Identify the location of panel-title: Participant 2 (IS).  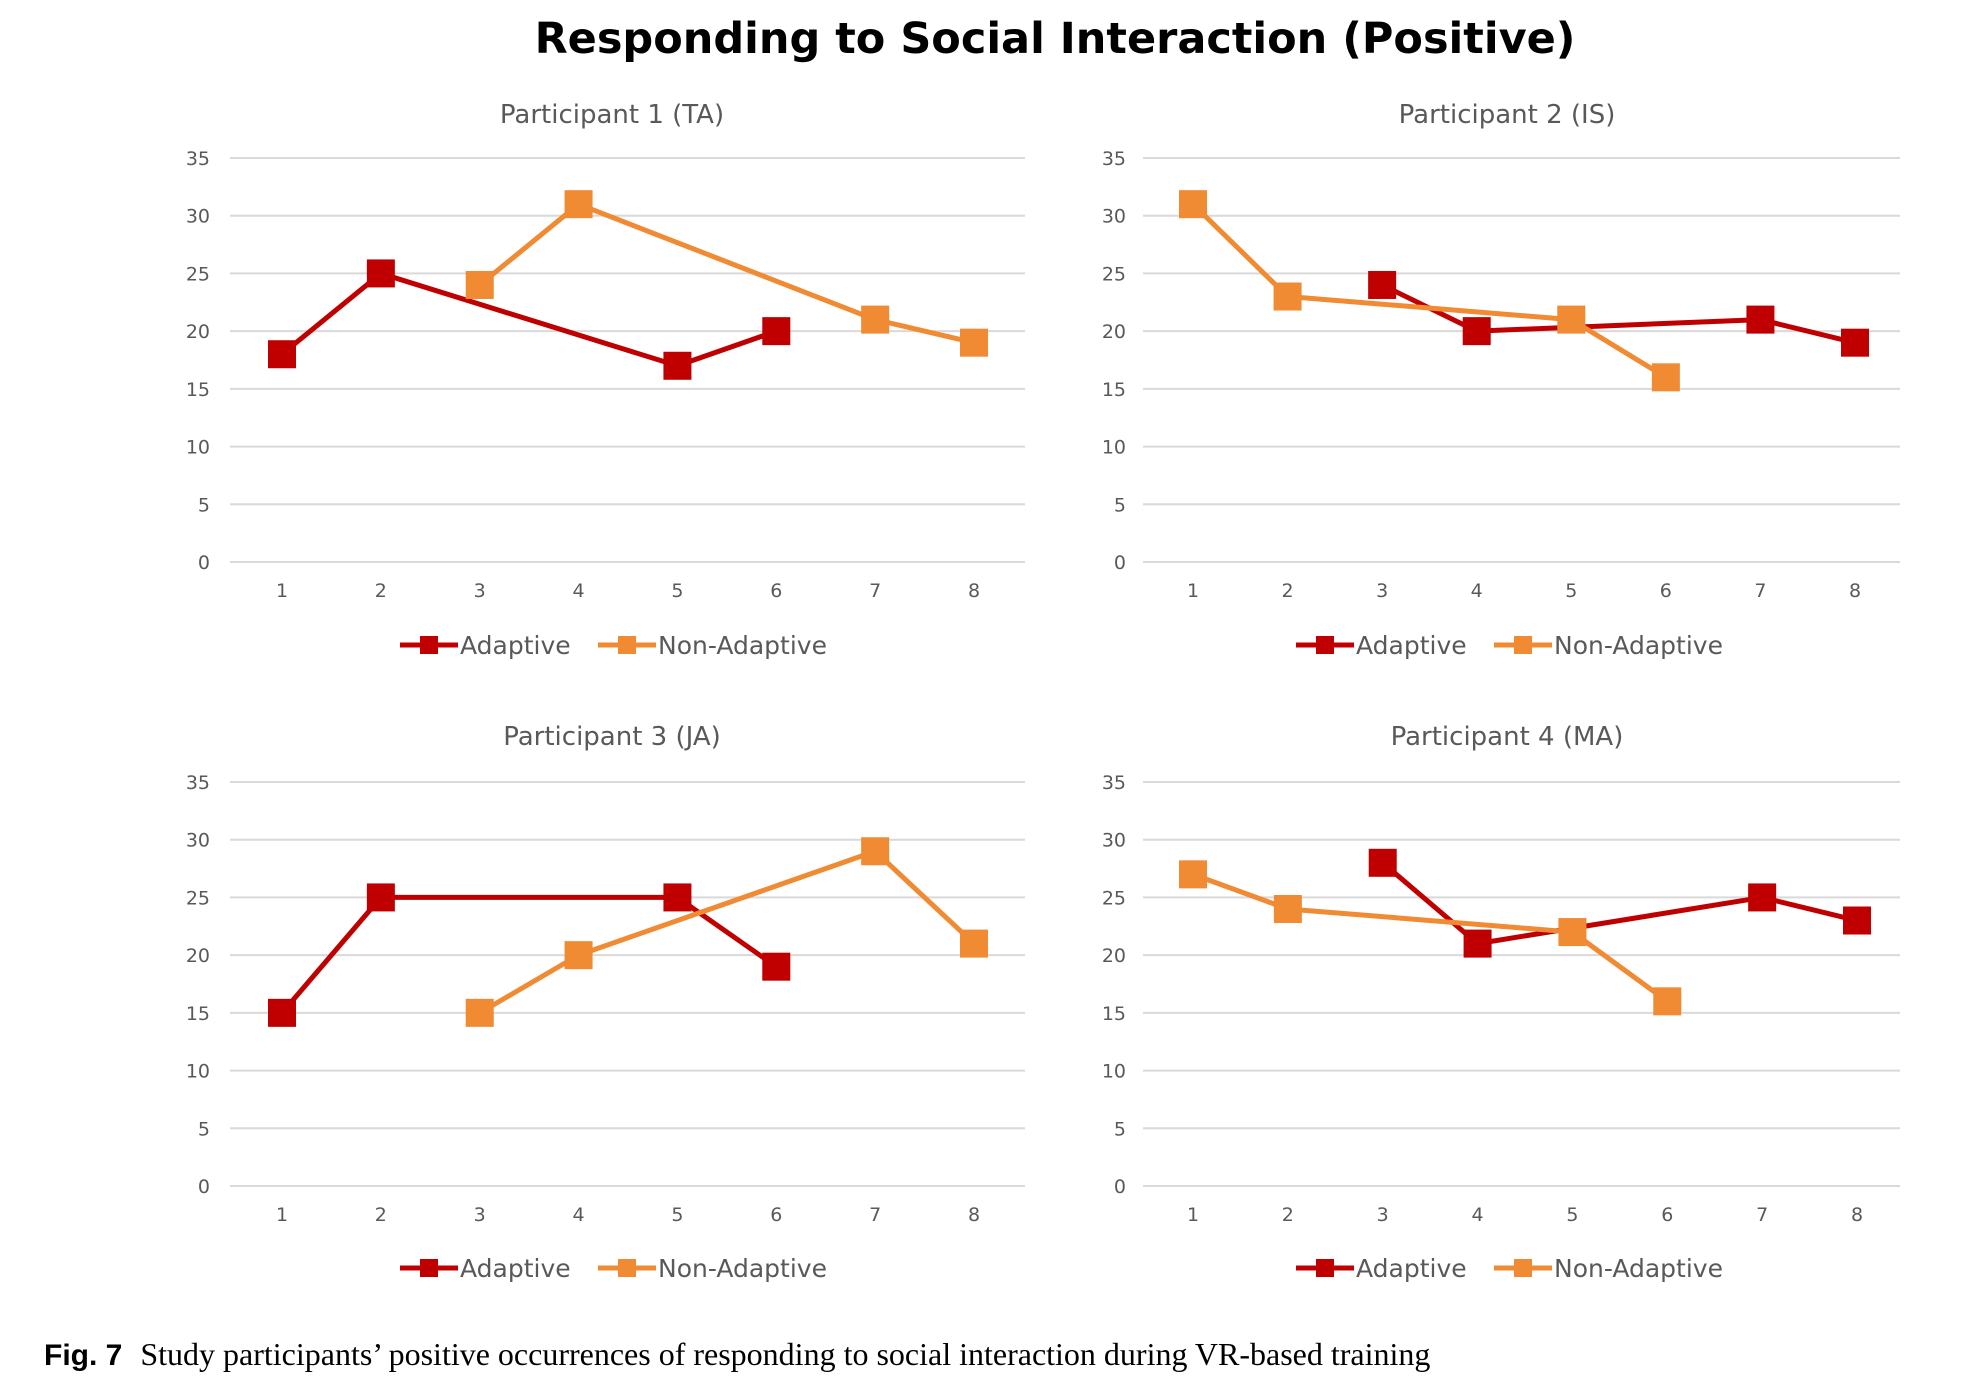
(1507, 115).